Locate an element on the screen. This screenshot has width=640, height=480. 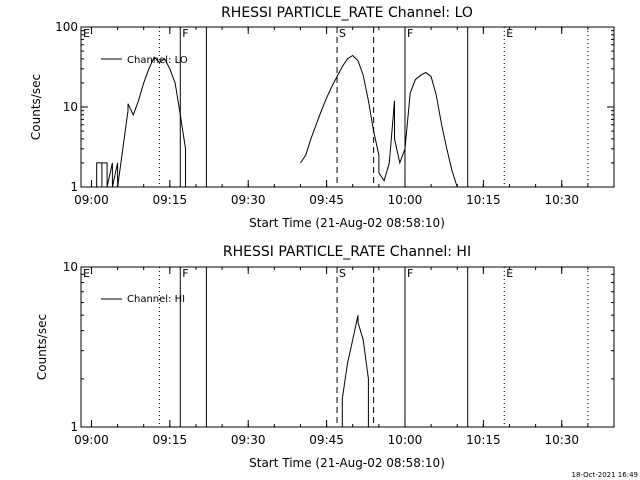
top-panel-xlabel: Start Time (21-Aug-02 08:58:10) is located at coordinates (347, 223).